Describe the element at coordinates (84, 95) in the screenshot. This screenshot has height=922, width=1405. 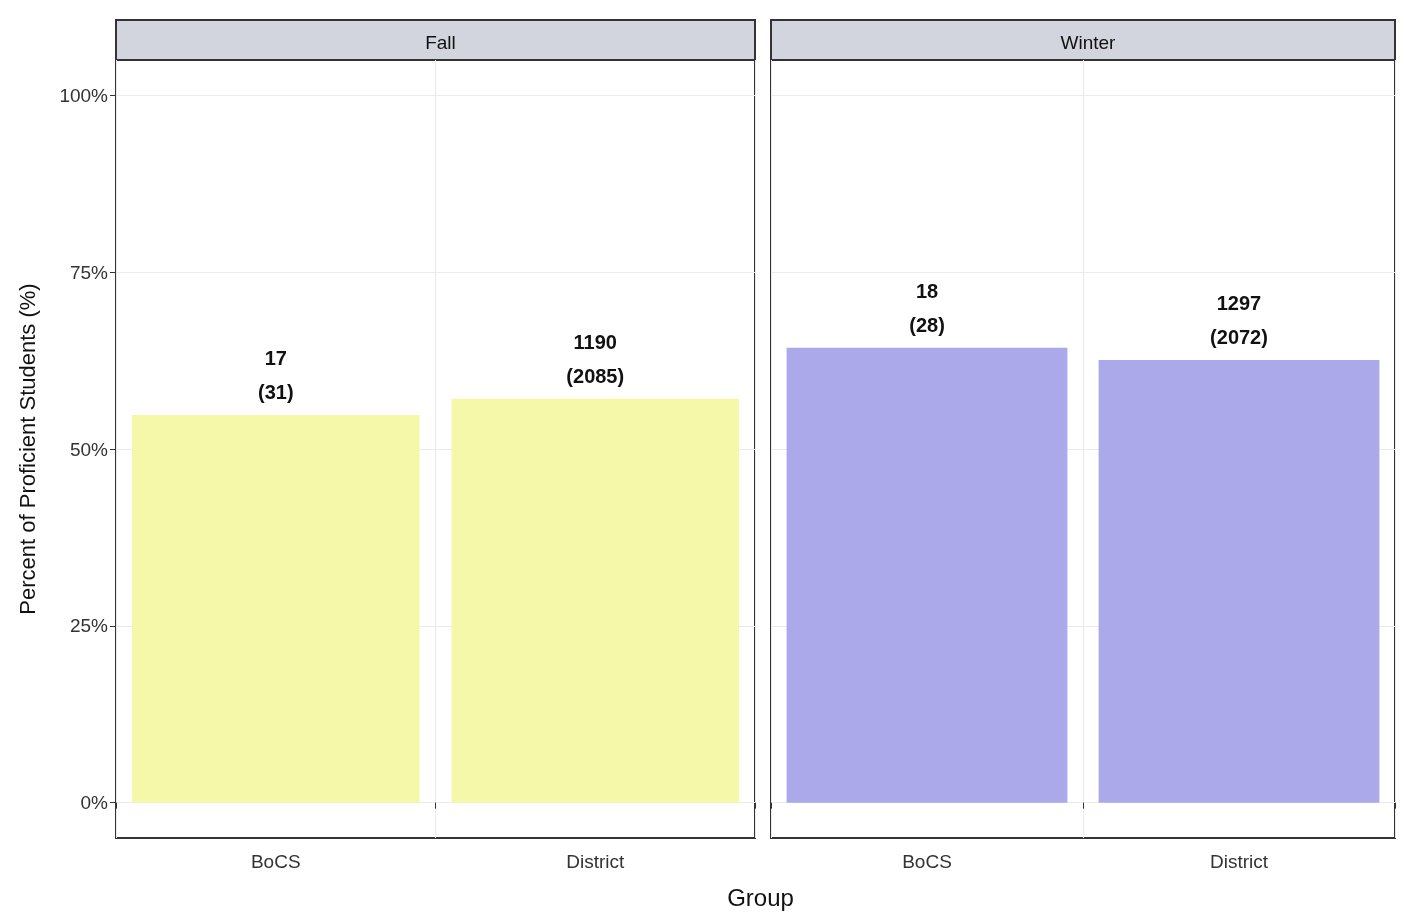
I see `y-tick-label: 100%` at that location.